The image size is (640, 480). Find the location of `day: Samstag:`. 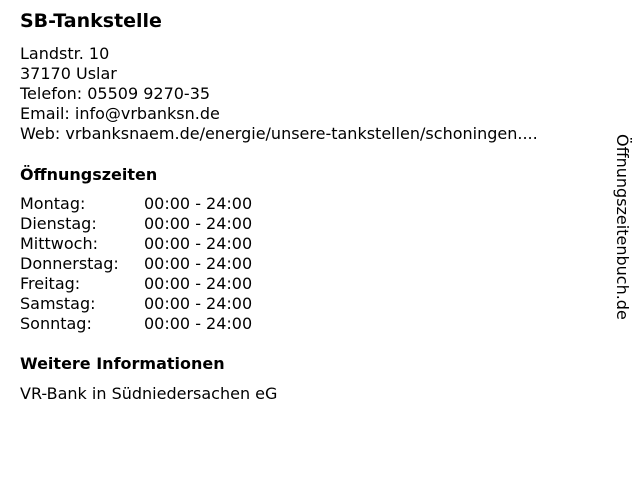

day: Samstag: is located at coordinates (58, 303).